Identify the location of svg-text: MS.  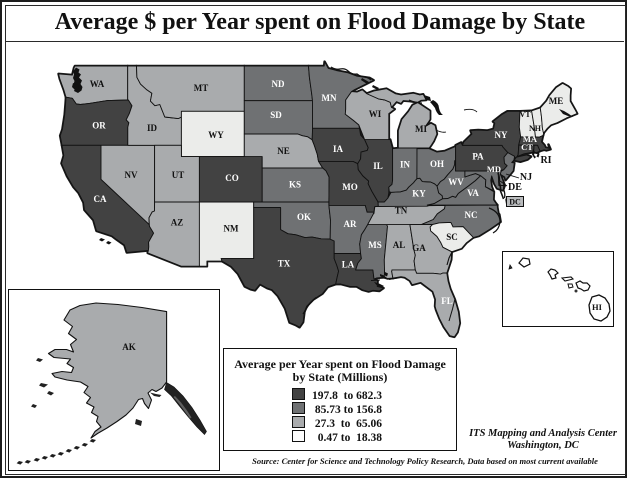
(375, 245).